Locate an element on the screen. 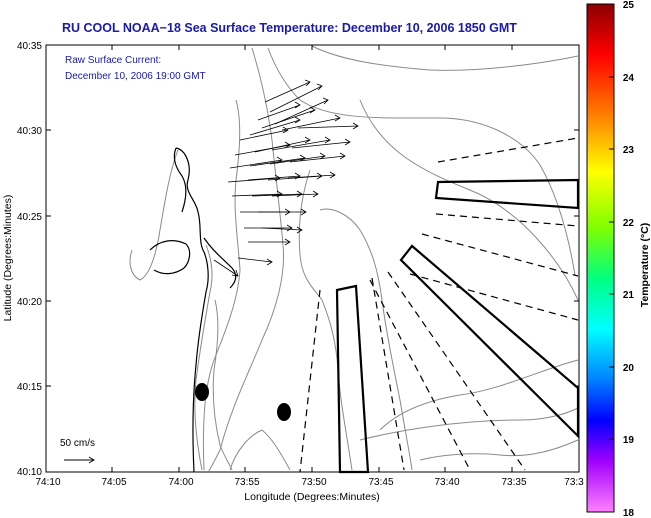 The width and height of the screenshot is (651, 518). scale-arrow is located at coordinates (79, 460).